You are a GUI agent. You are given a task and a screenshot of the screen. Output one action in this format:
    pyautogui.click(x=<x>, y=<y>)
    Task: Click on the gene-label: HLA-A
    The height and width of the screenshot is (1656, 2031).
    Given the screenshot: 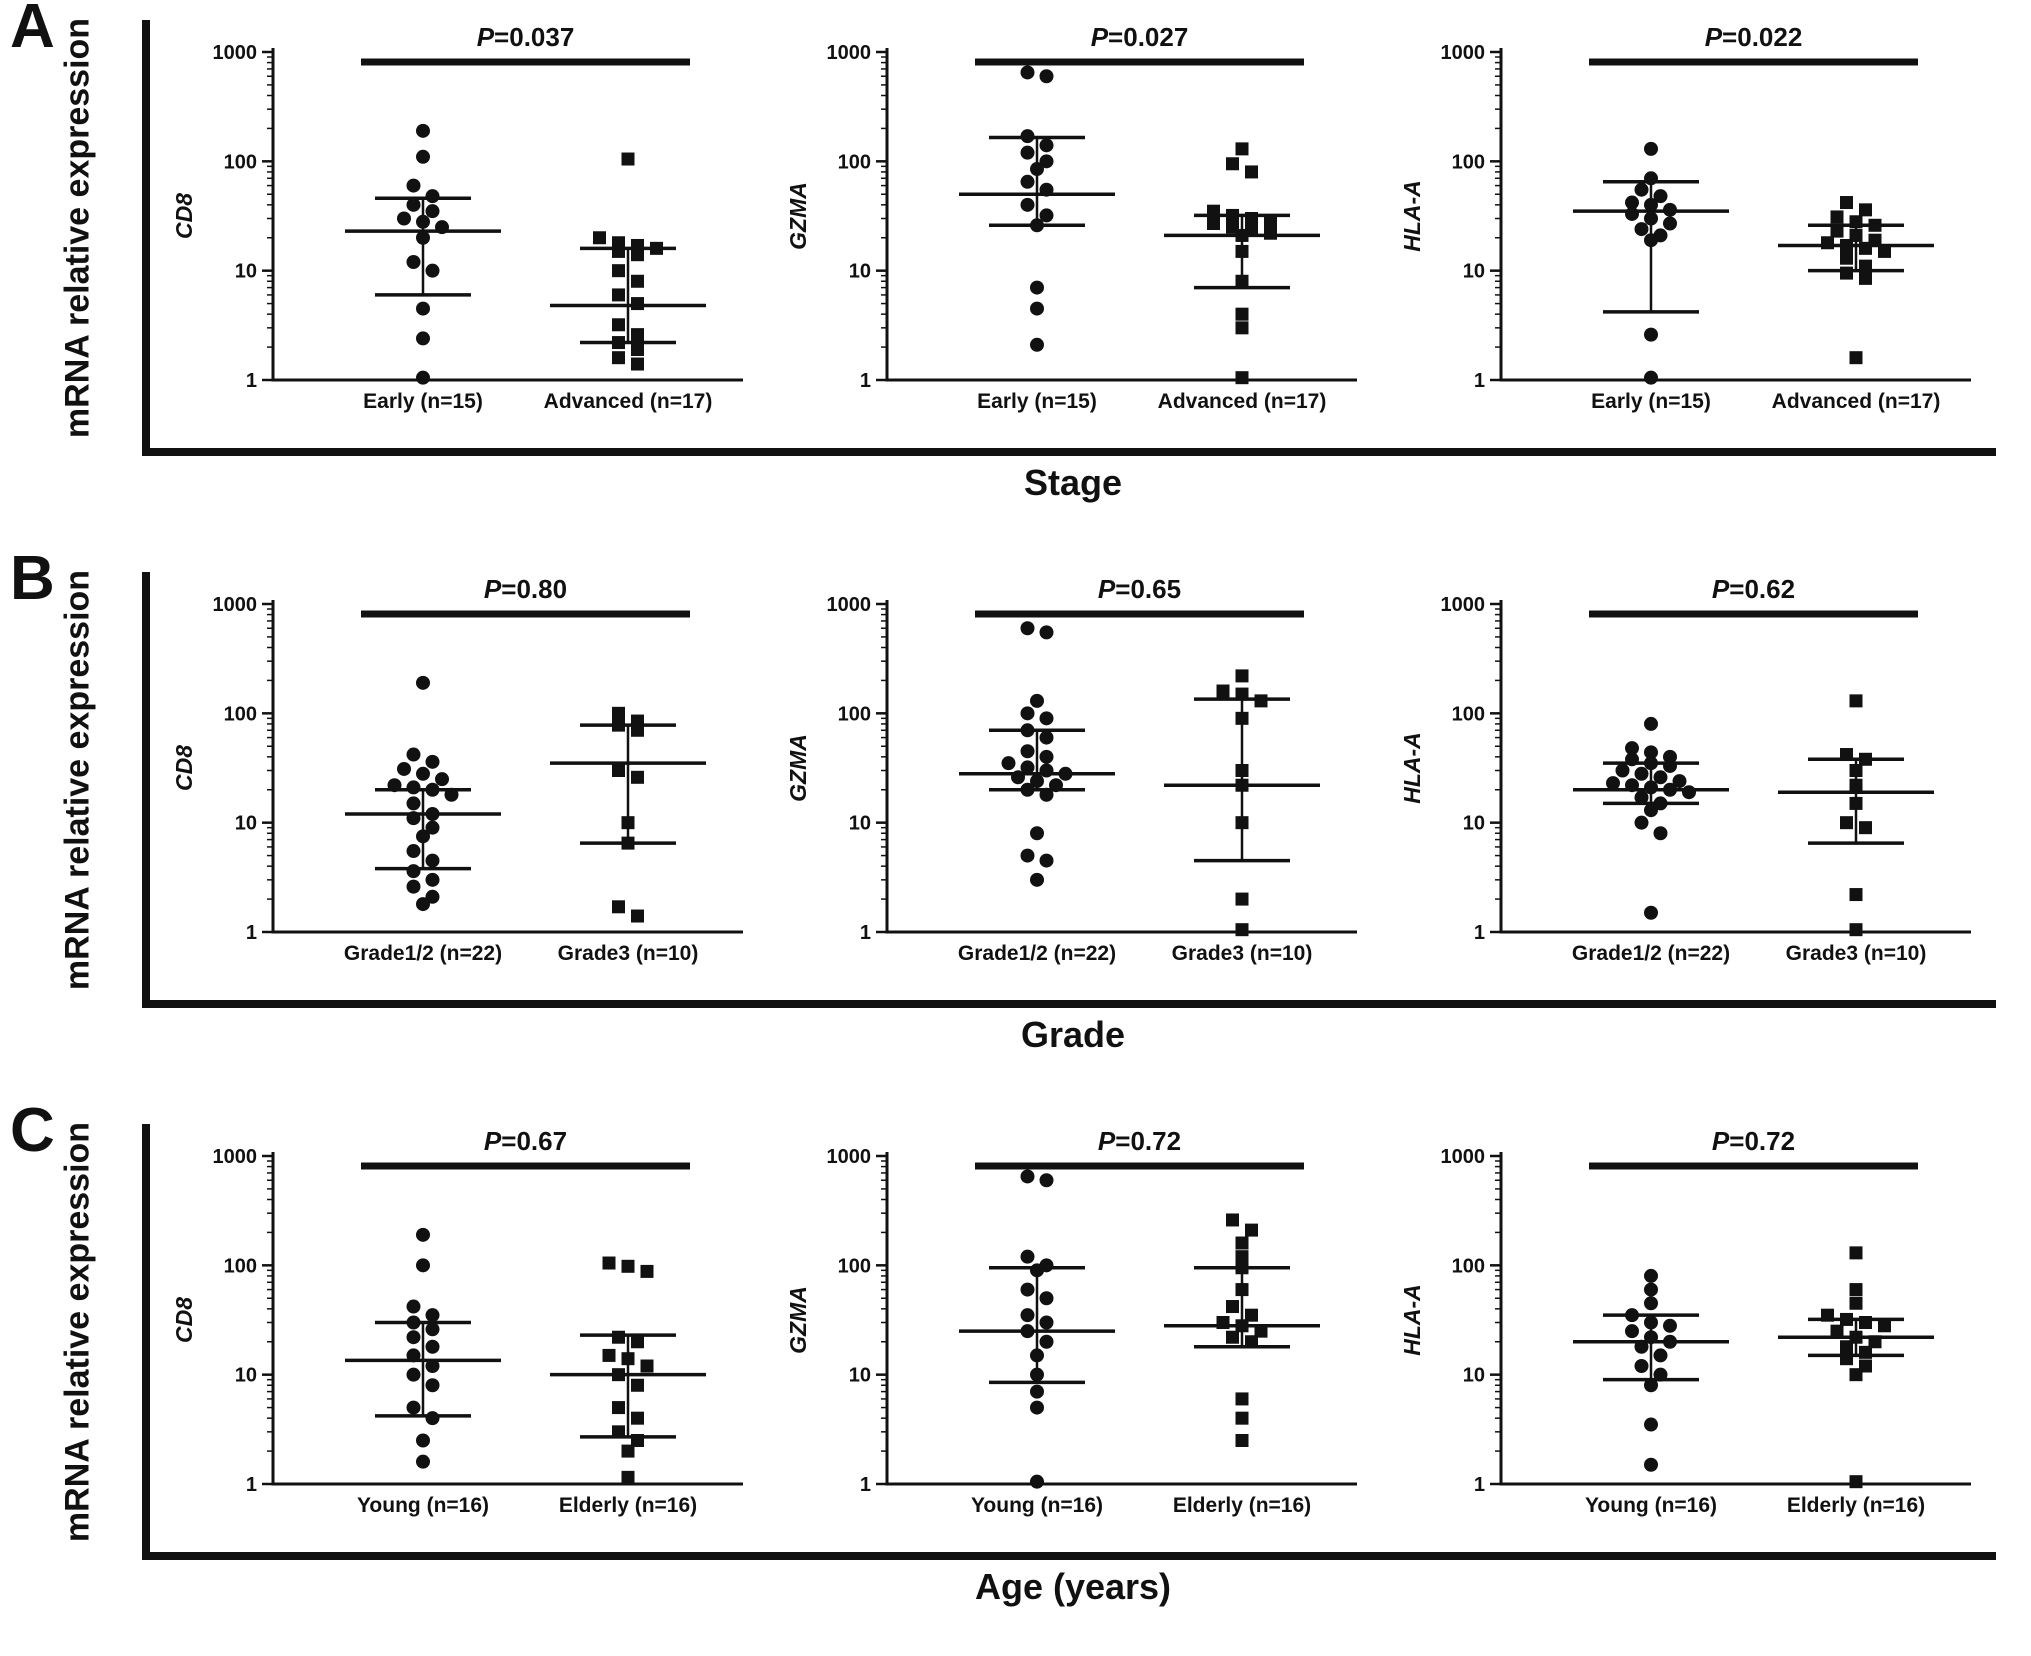 What is the action you would take?
    pyautogui.click(x=1412, y=768)
    